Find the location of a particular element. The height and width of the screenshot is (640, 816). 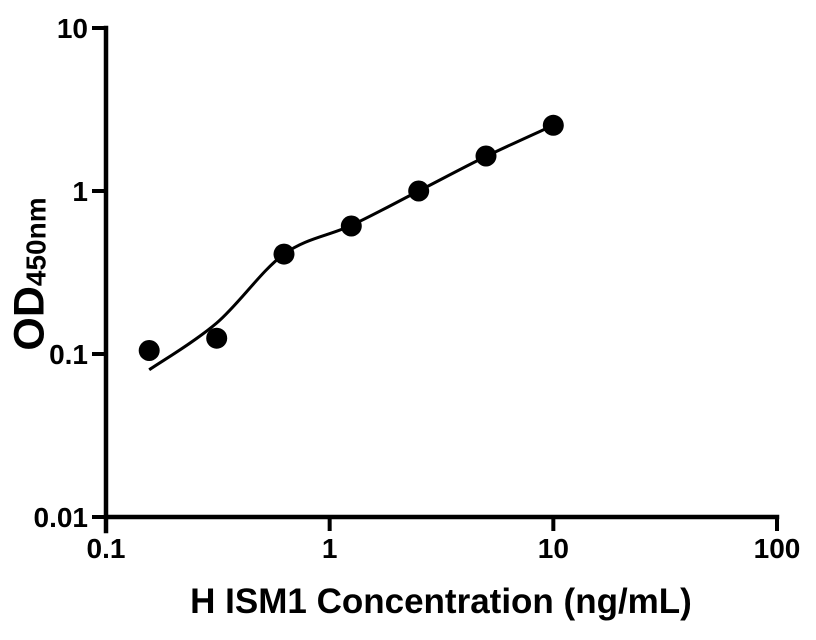

y-tick-label: 10 is located at coordinates (72, 28).